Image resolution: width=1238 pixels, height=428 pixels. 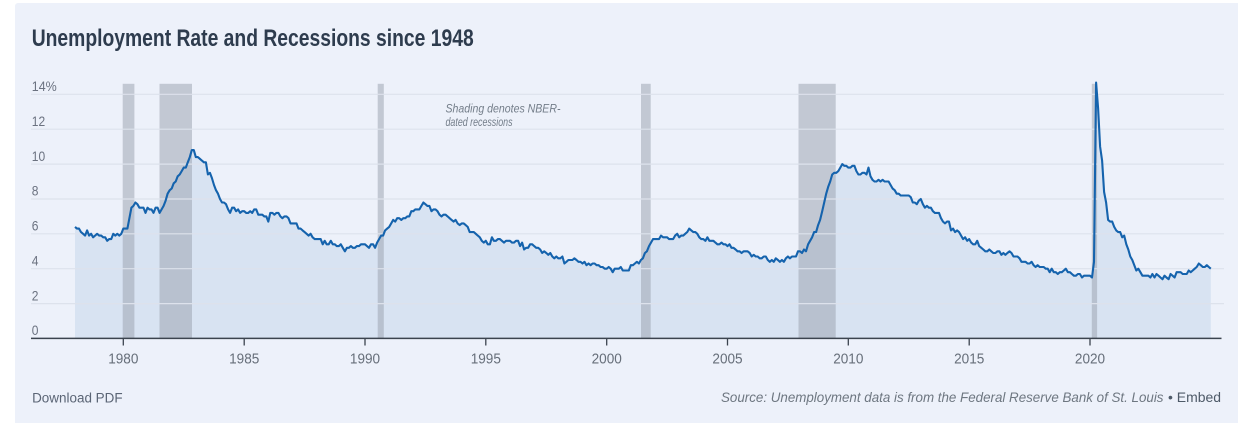 What do you see at coordinates (44, 86) in the screenshot?
I see `svg-text: 14%` at bounding box center [44, 86].